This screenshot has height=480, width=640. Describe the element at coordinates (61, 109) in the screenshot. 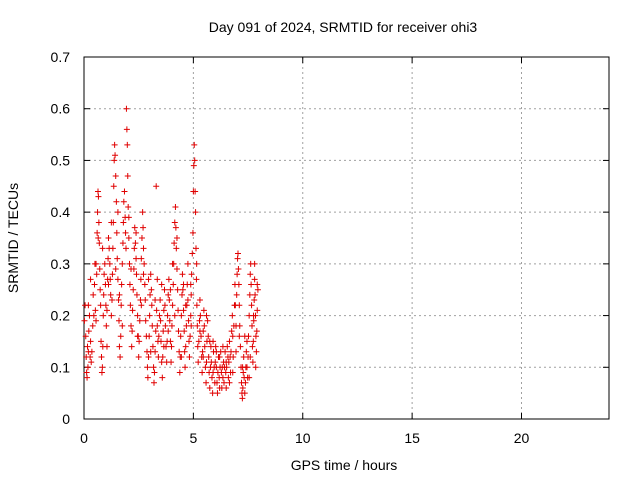

I see `y-tick-label: 0.6` at that location.